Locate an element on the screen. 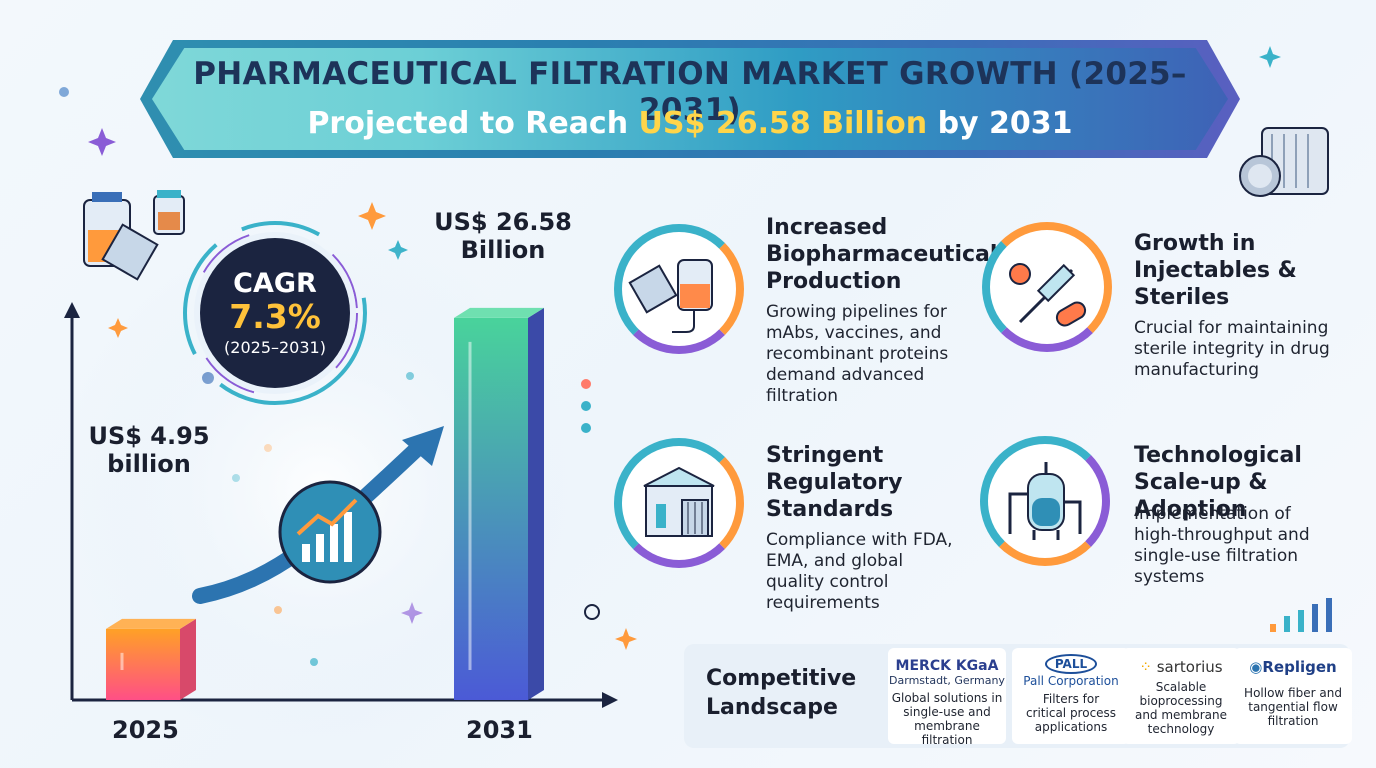 This screenshot has height=768, width=1376. driver-title-line: Increased is located at coordinates (827, 227).